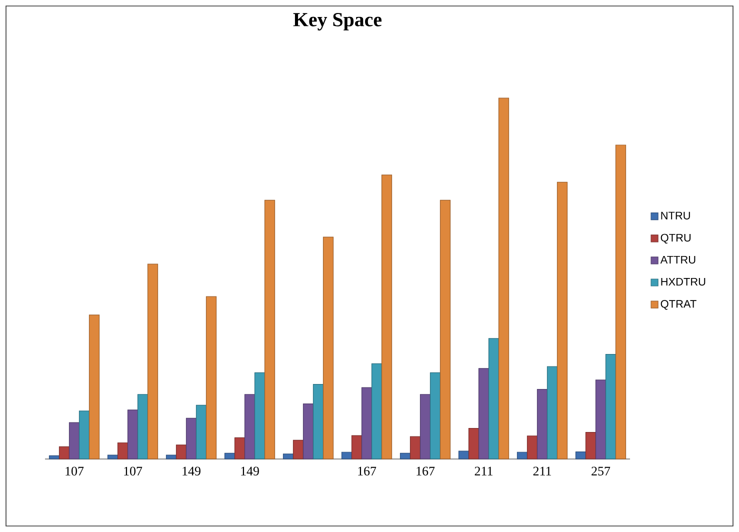 This screenshot has width=739, height=532. Describe the element at coordinates (678, 305) in the screenshot. I see `legend-label: QTRAT` at that location.